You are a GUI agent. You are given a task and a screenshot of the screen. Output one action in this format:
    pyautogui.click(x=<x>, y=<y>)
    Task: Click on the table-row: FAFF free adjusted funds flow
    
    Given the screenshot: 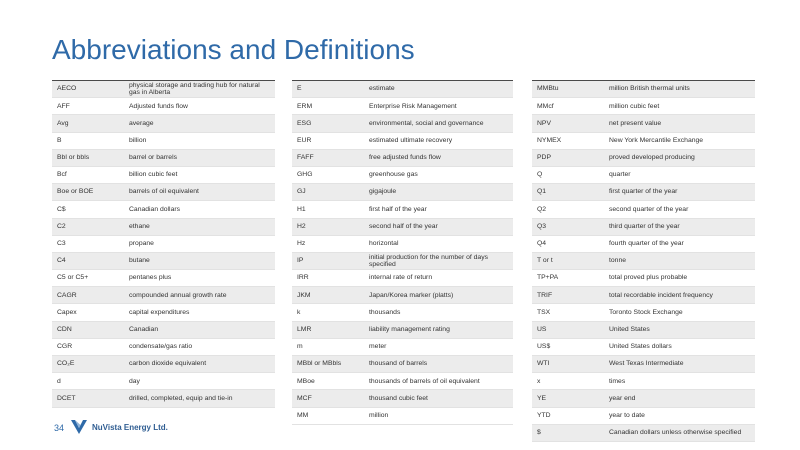 What is the action you would take?
    pyautogui.click(x=402, y=158)
    